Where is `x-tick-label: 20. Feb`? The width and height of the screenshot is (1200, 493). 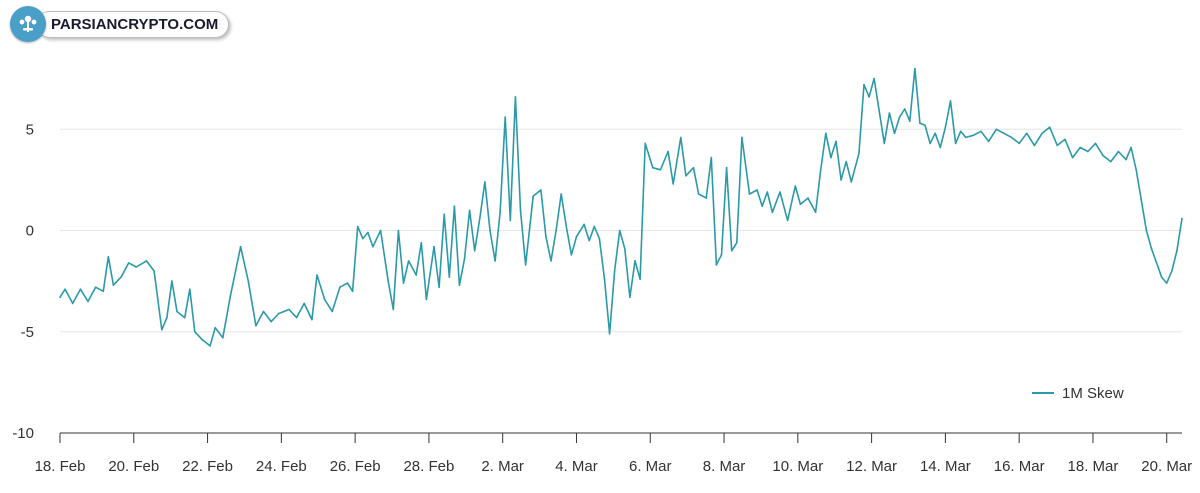
x-tick-label: 20. Feb is located at coordinates (133, 466).